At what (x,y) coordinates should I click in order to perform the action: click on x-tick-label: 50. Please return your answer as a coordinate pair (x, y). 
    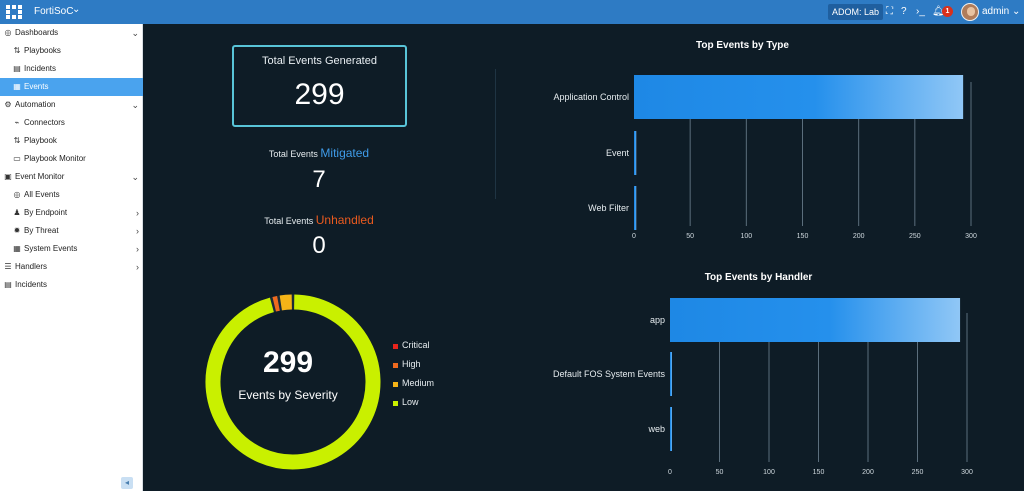
    Looking at the image, I should click on (720, 472).